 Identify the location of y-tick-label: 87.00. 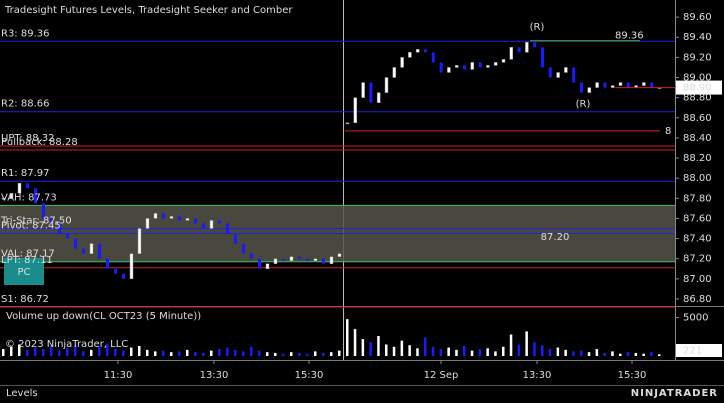
(697, 279).